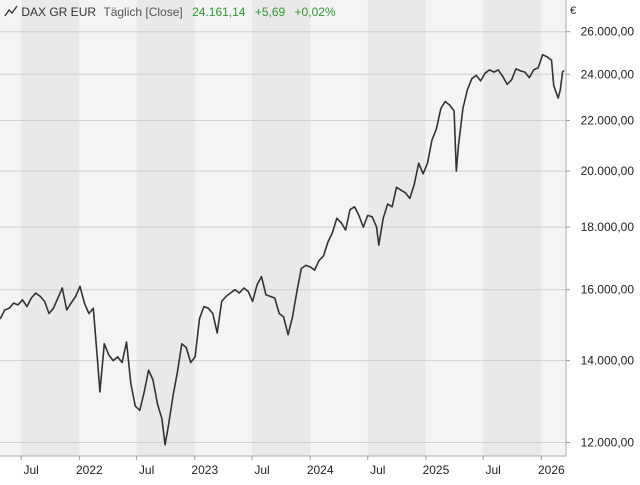 The height and width of the screenshot is (485, 640). I want to click on currency-label: €, so click(573, 11).